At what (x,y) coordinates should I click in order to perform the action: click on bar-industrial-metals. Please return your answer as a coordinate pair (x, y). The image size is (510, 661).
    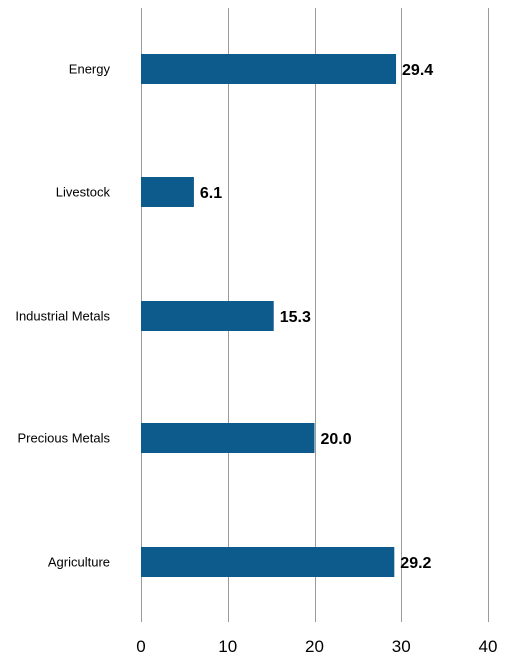
    Looking at the image, I should click on (207, 316).